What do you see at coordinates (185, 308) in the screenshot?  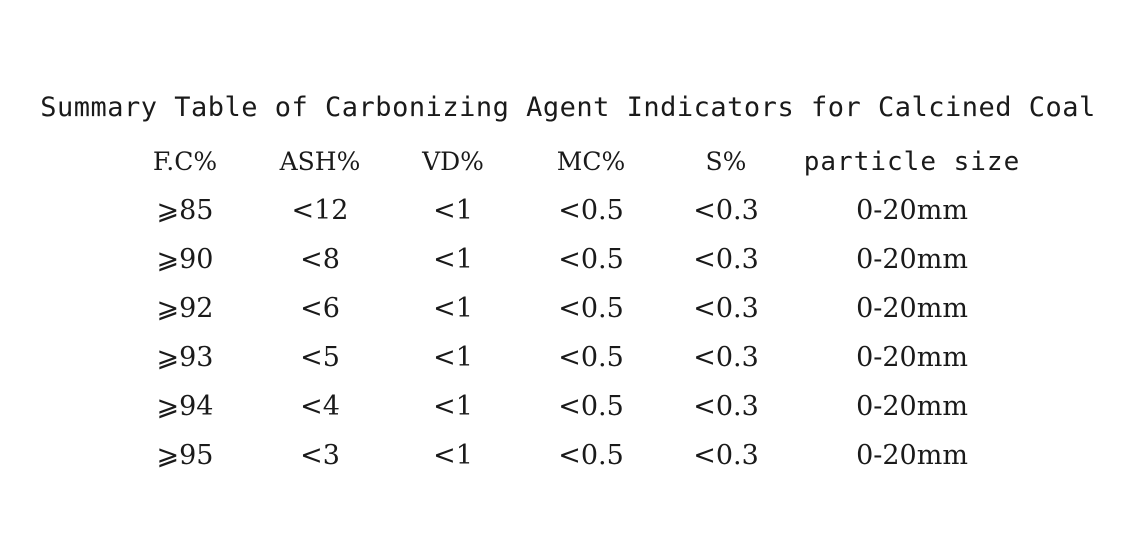 I see `cell-fc: ⩾92` at bounding box center [185, 308].